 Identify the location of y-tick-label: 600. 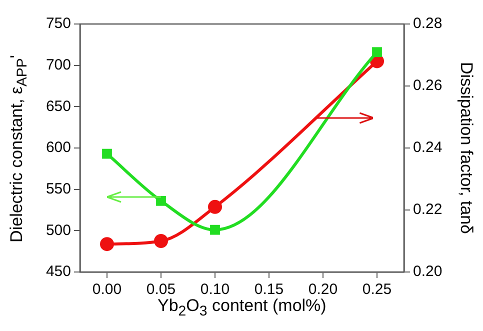
(58, 147).